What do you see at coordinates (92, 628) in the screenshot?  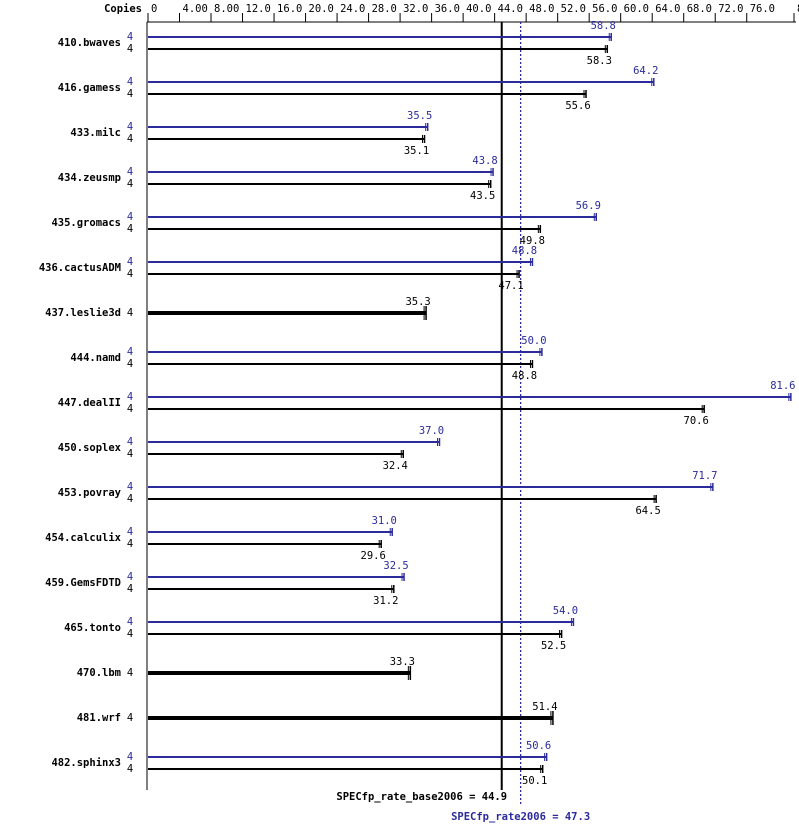 I see `benchmark-label: 465.tonto` at bounding box center [92, 628].